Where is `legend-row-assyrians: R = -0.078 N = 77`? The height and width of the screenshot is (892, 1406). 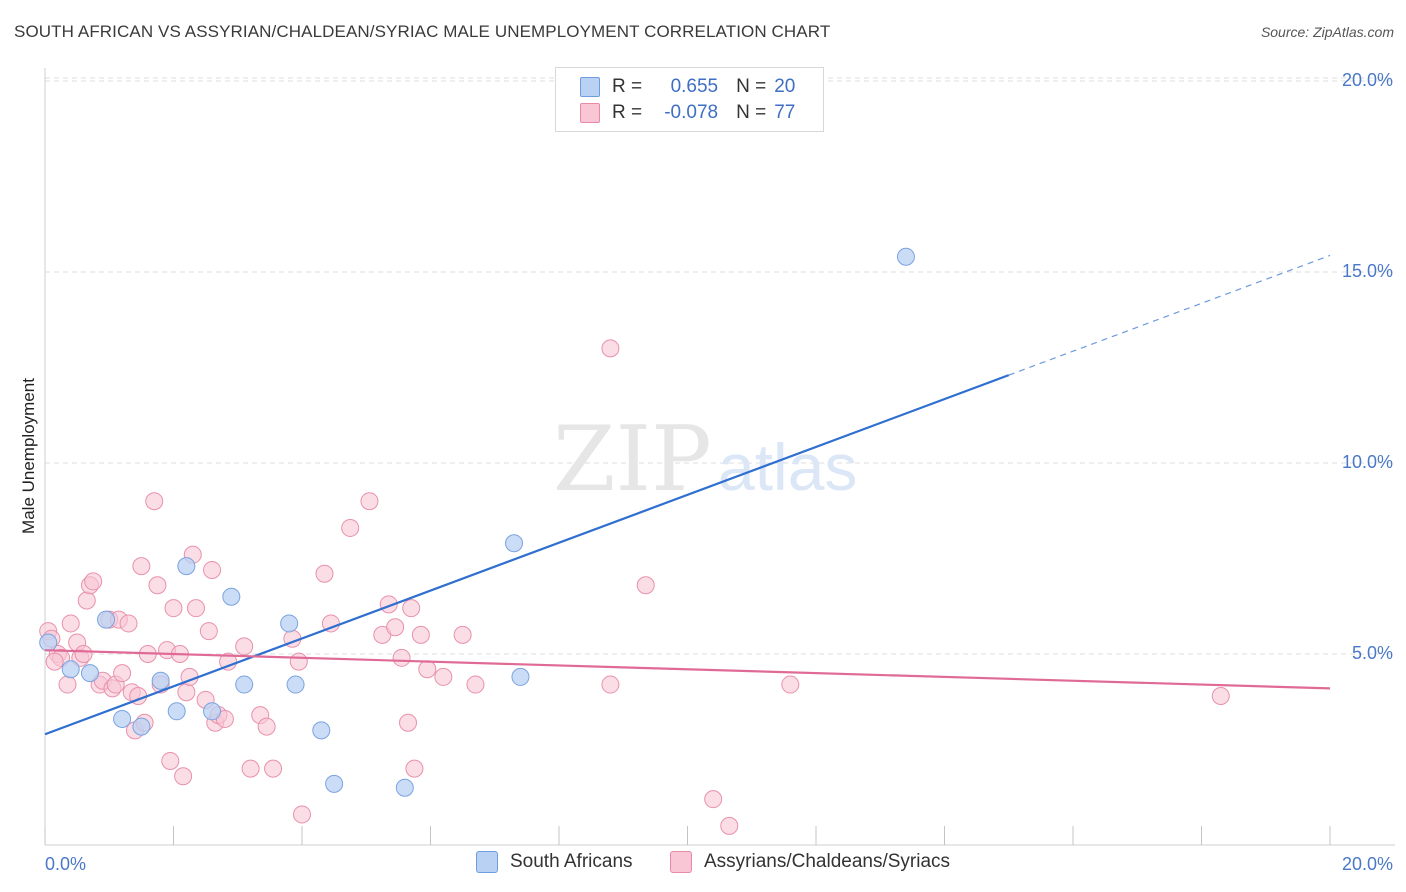 legend-row-assyrians: R = -0.078 N = 77 is located at coordinates (687, 113).